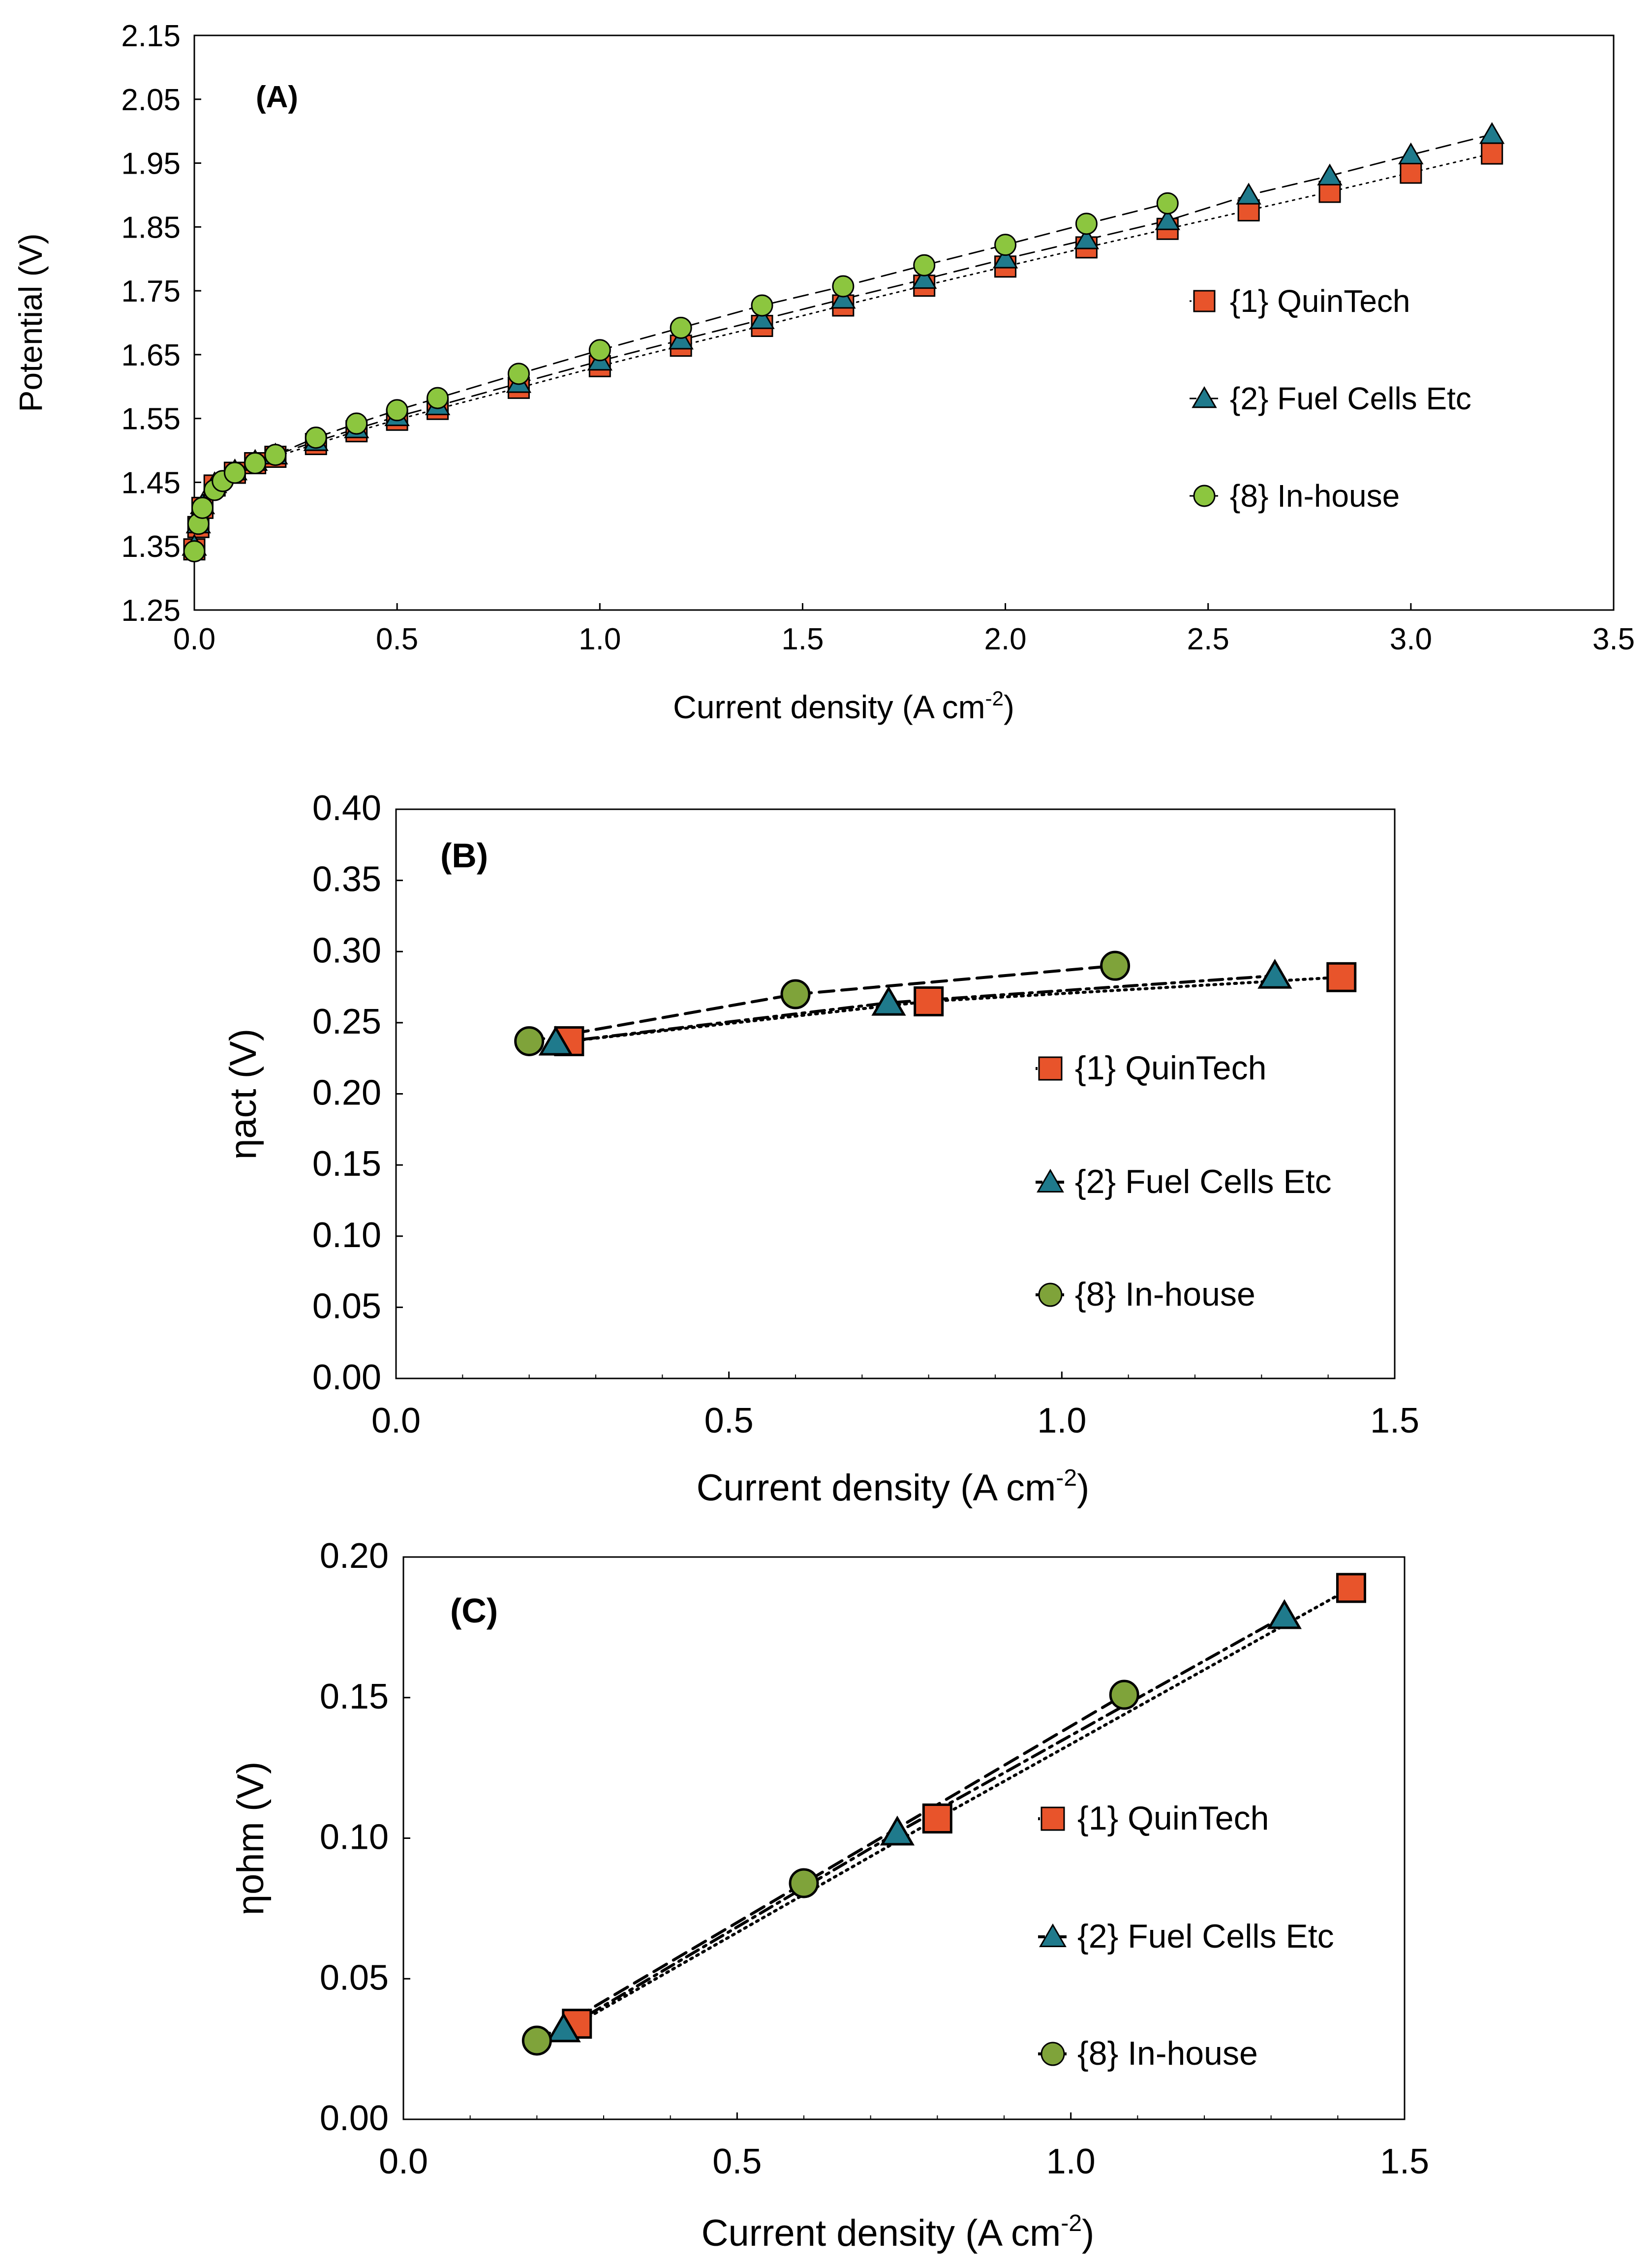 The height and width of the screenshot is (2261, 1652). What do you see at coordinates (1208, 639) in the screenshot?
I see `x-tick-label: 2.5` at bounding box center [1208, 639].